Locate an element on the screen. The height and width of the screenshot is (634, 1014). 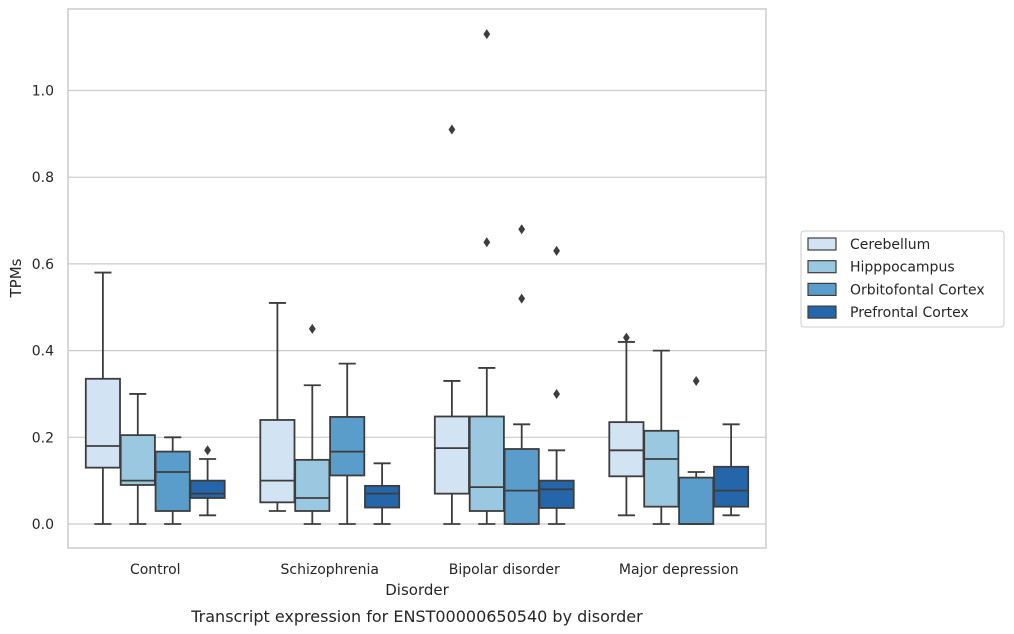
legend-label: Hipppocampus is located at coordinates (902, 268).